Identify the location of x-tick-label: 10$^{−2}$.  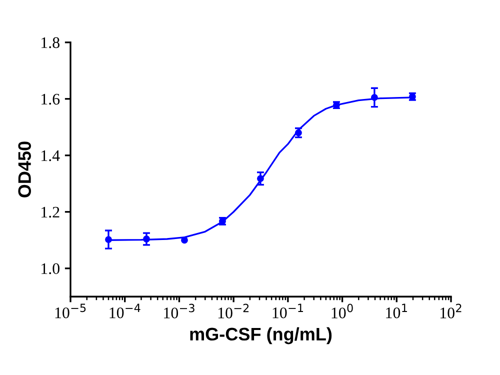
(233, 311).